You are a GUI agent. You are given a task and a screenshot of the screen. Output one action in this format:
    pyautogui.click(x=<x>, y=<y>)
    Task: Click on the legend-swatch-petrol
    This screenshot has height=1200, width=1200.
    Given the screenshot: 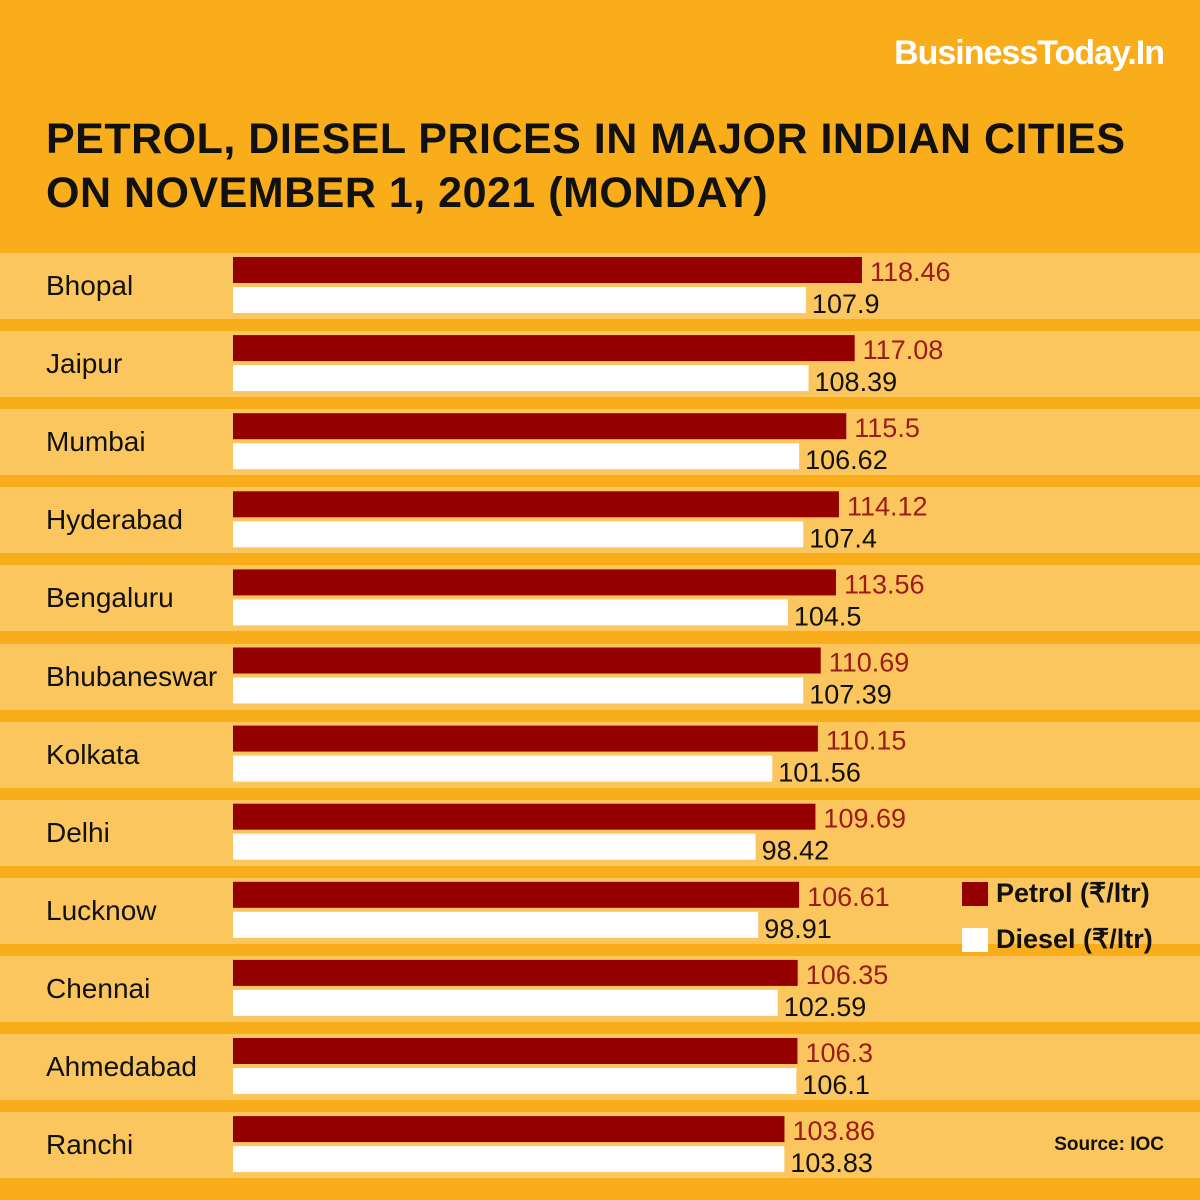 What is the action you would take?
    pyautogui.click(x=975, y=894)
    